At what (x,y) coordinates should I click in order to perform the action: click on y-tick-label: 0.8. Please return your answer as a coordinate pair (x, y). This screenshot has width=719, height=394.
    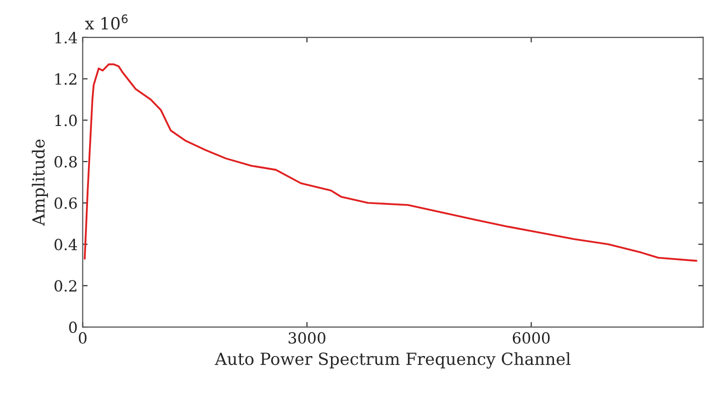
    Looking at the image, I should click on (65, 162).